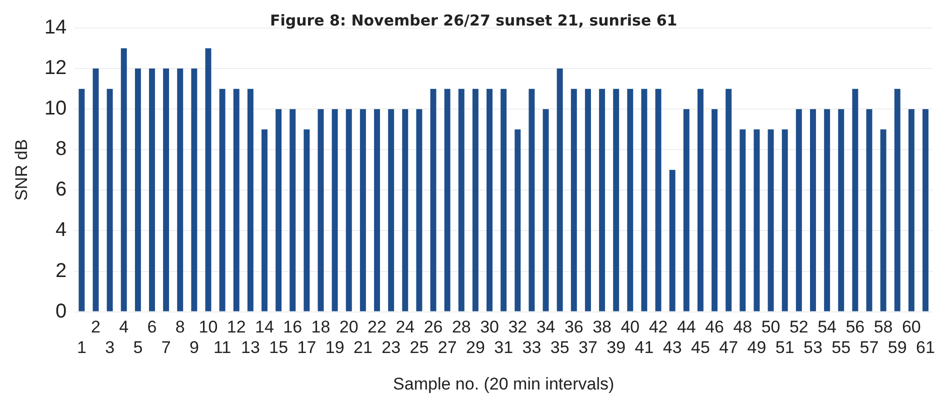  Describe the element at coordinates (124, 327) in the screenshot. I see `x-tick-label: 4` at that location.